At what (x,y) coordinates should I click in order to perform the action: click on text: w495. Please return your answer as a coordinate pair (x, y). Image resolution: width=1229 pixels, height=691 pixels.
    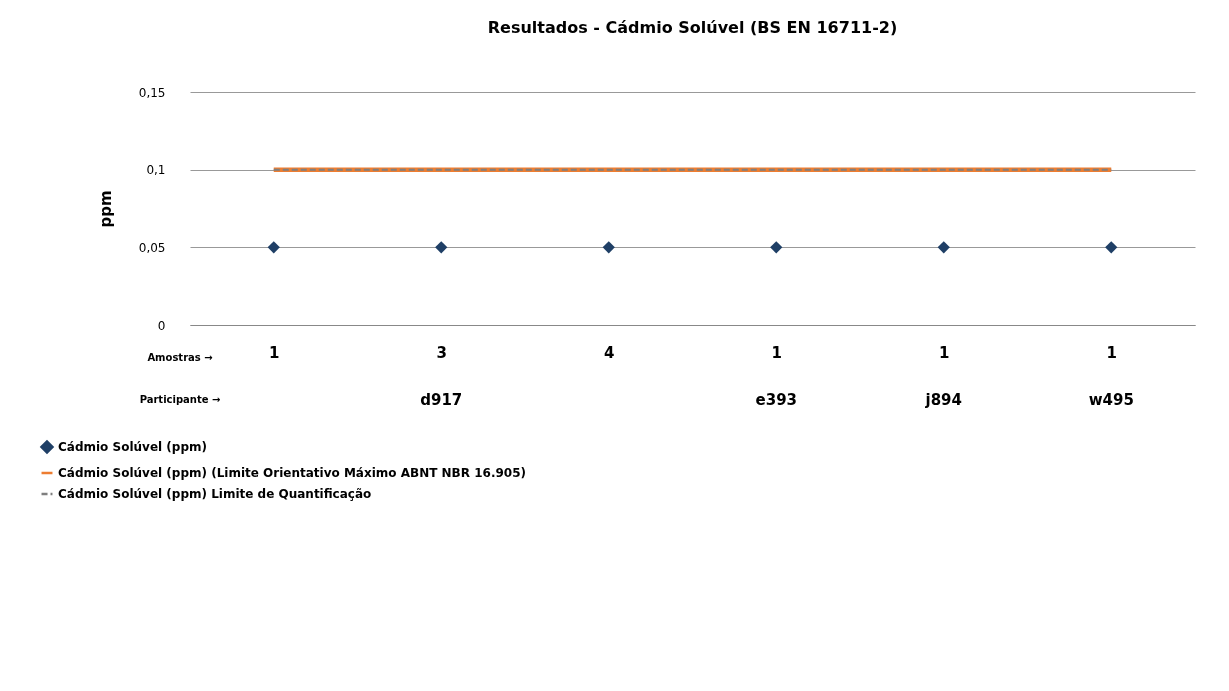
    Looking at the image, I should click on (1111, 400).